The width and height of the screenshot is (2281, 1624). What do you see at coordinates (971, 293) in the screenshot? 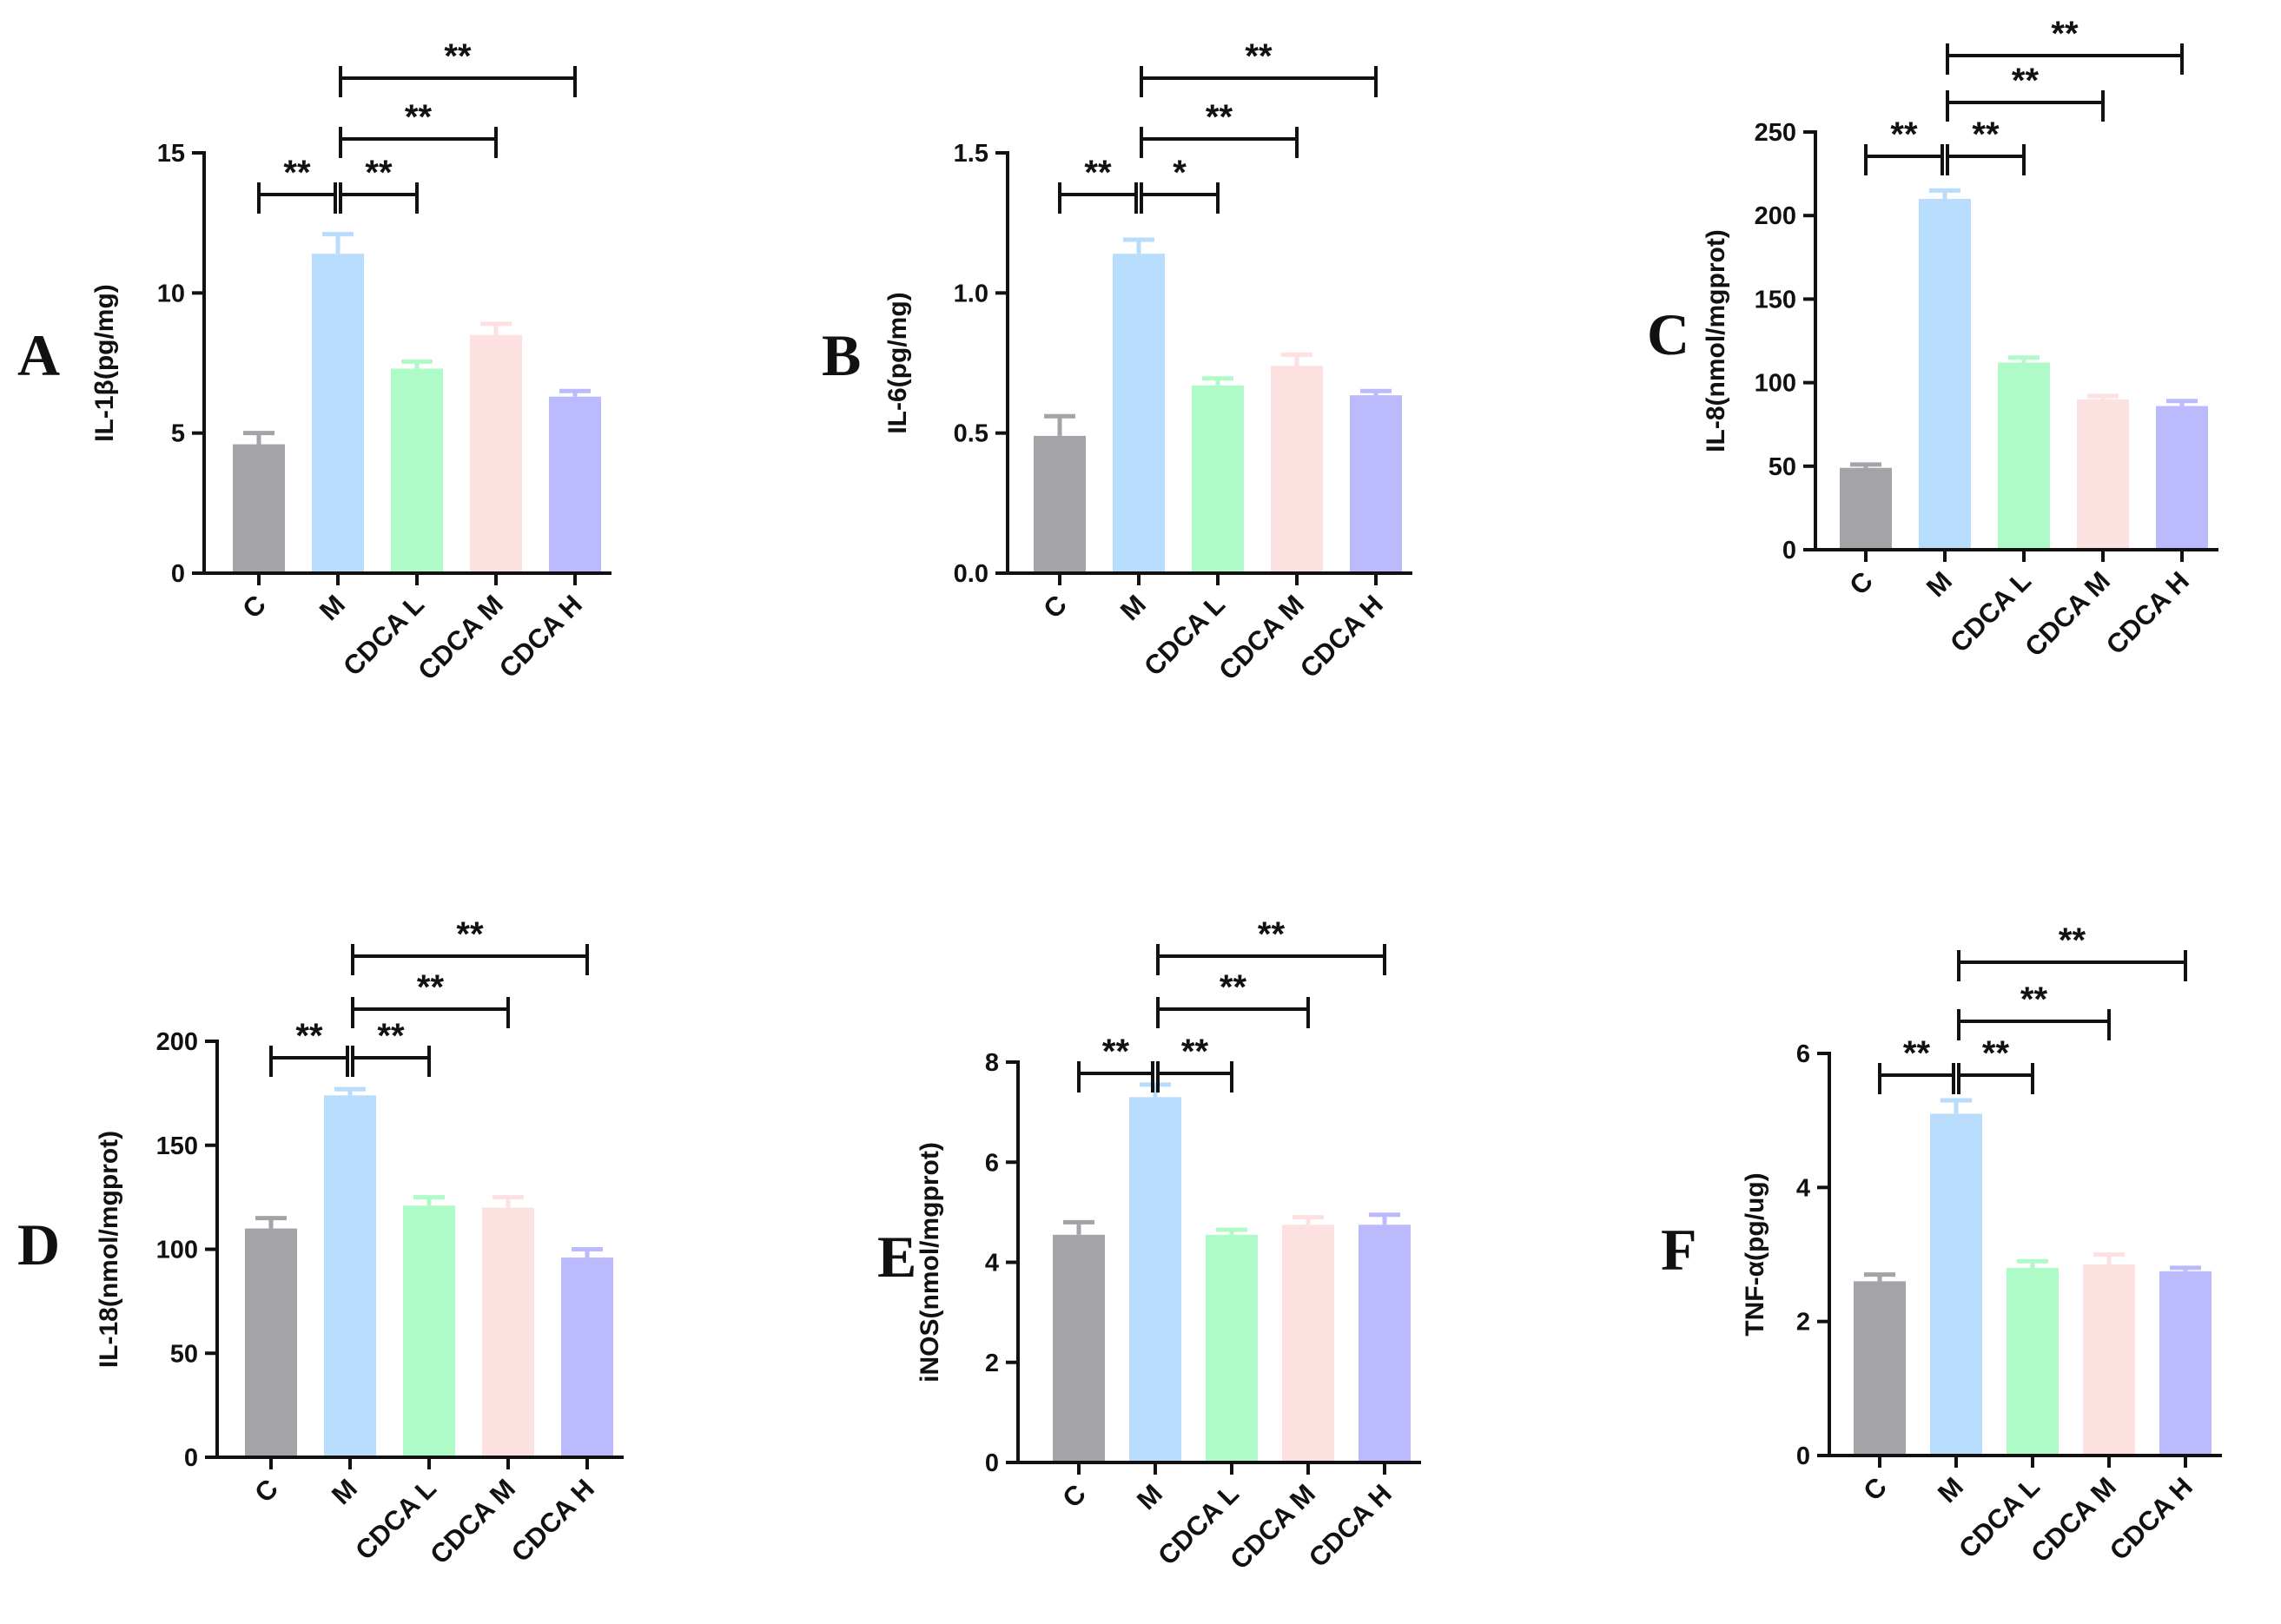
I see `y-tick-label: 1.0` at bounding box center [971, 293].